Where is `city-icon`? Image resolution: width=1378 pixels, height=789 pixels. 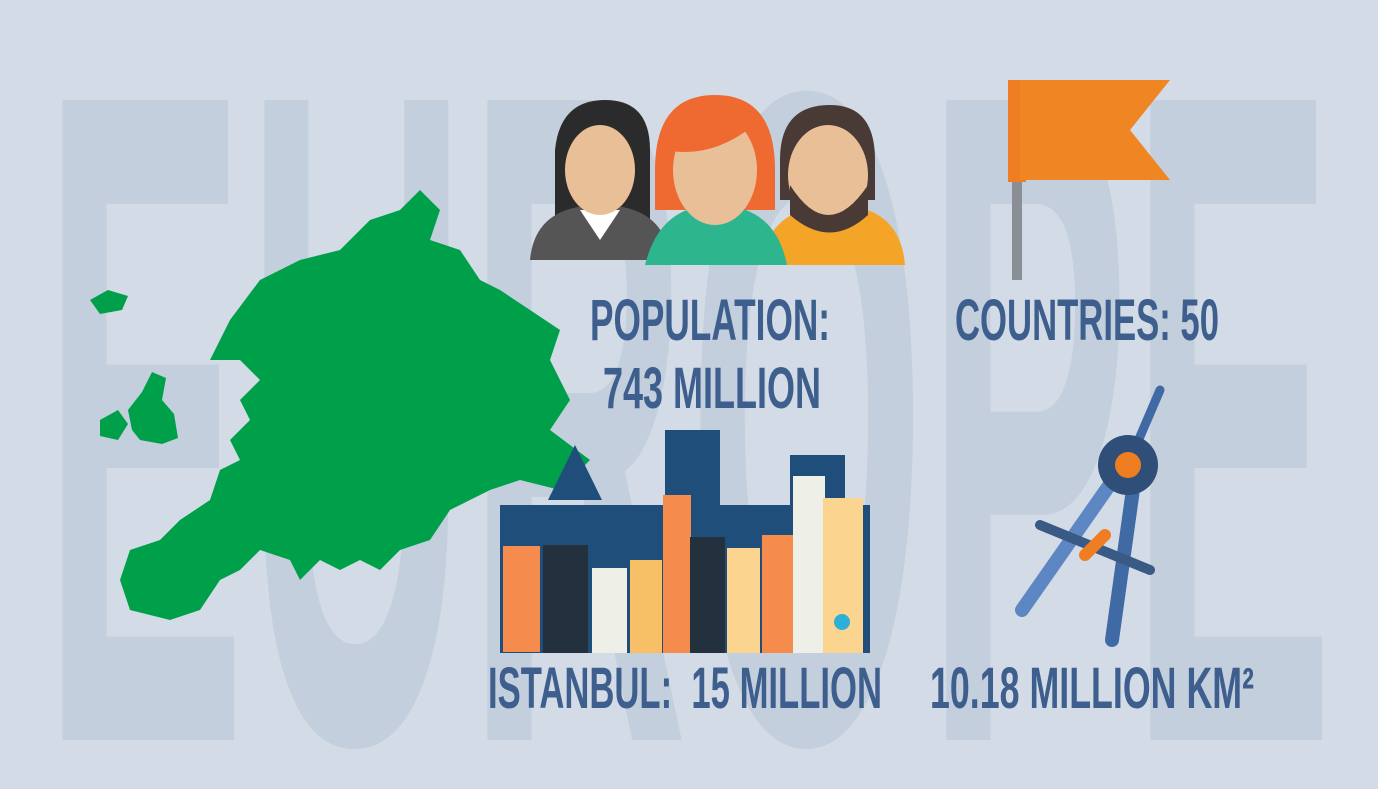 city-icon is located at coordinates (685, 541).